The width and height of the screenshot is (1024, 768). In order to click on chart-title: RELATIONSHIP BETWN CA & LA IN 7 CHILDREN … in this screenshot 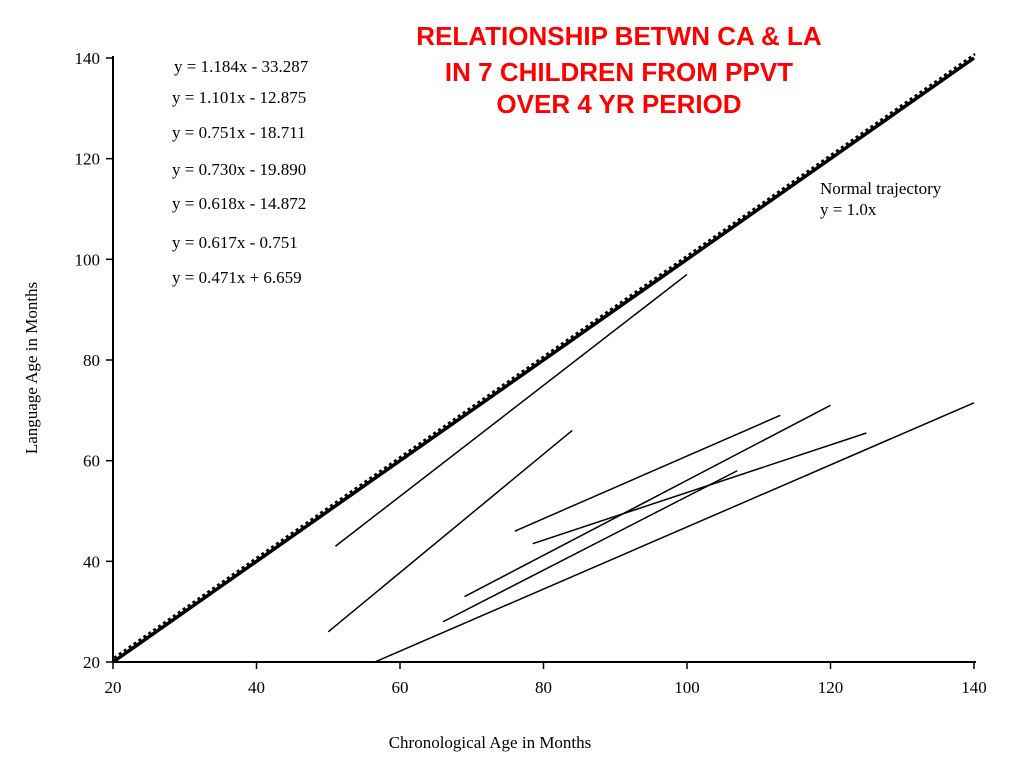, I will do `click(619, 70)`.